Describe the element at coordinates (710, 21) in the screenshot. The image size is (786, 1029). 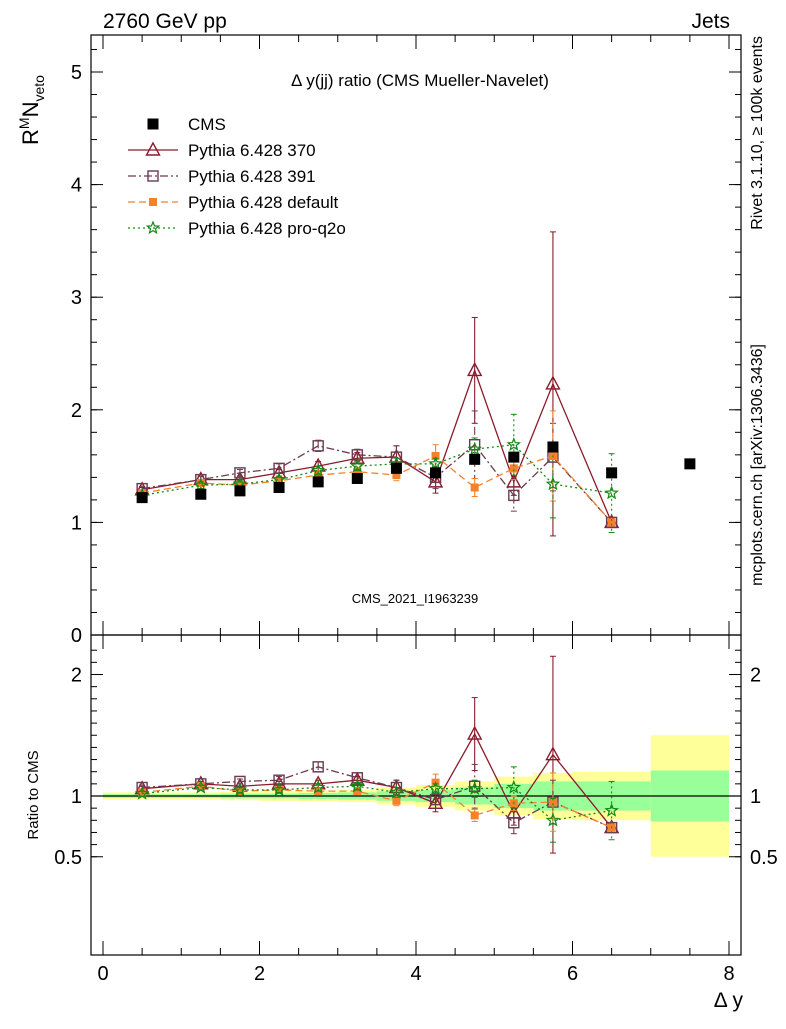
I see `header-right: Jets` at that location.